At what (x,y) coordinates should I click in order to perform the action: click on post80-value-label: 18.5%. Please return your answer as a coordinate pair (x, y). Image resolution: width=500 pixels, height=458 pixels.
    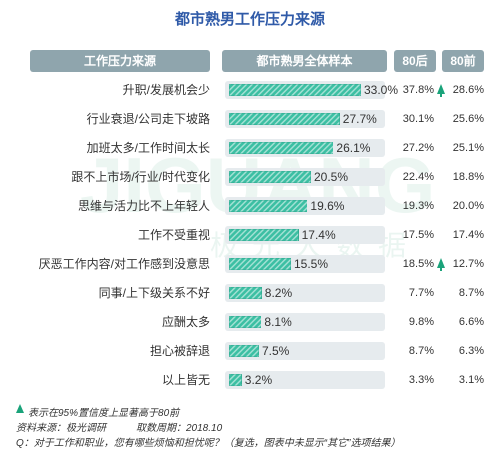
    Looking at the image, I should click on (418, 264).